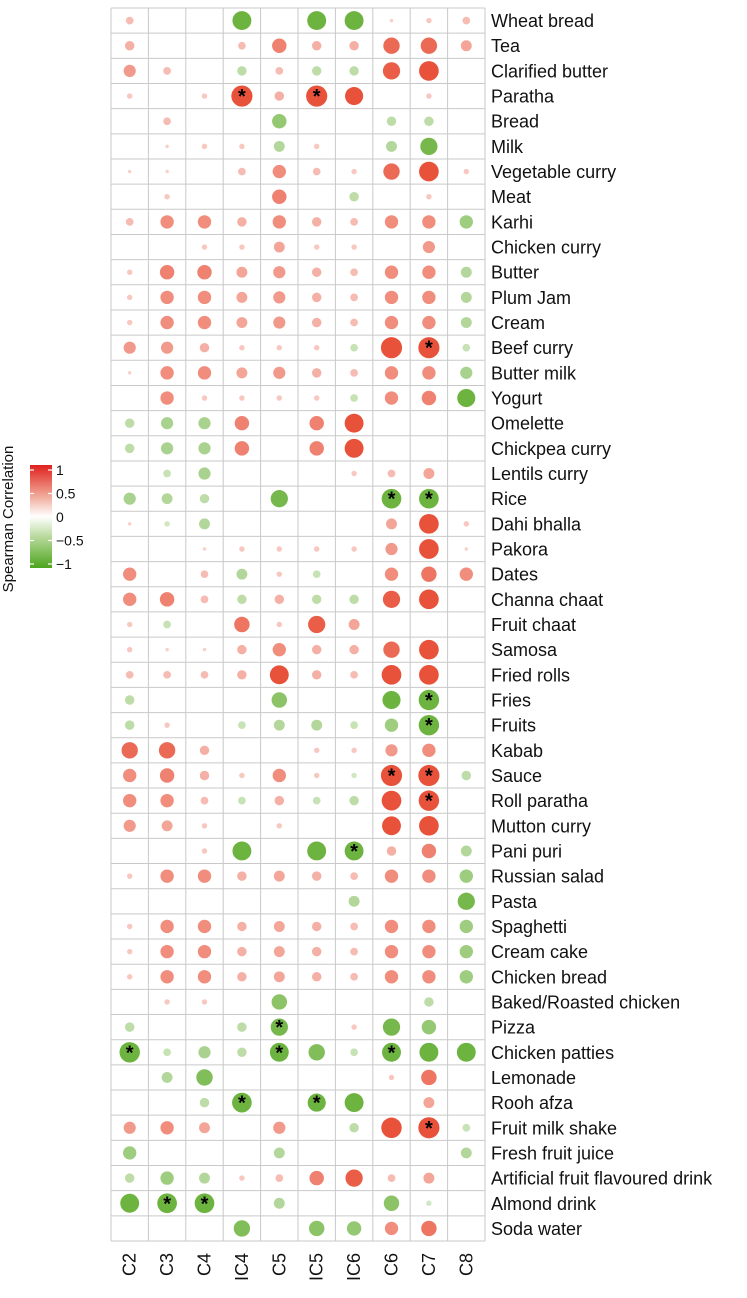  Describe the element at coordinates (542, 21) in the screenshot. I see `row-label: Wheat bread` at that location.